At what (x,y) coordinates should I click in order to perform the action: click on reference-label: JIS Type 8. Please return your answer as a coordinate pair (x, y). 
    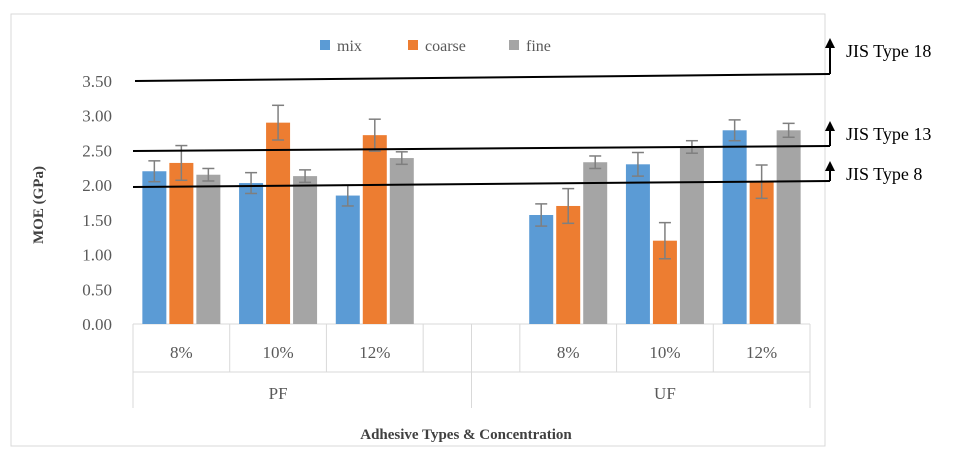
    Looking at the image, I should click on (884, 174).